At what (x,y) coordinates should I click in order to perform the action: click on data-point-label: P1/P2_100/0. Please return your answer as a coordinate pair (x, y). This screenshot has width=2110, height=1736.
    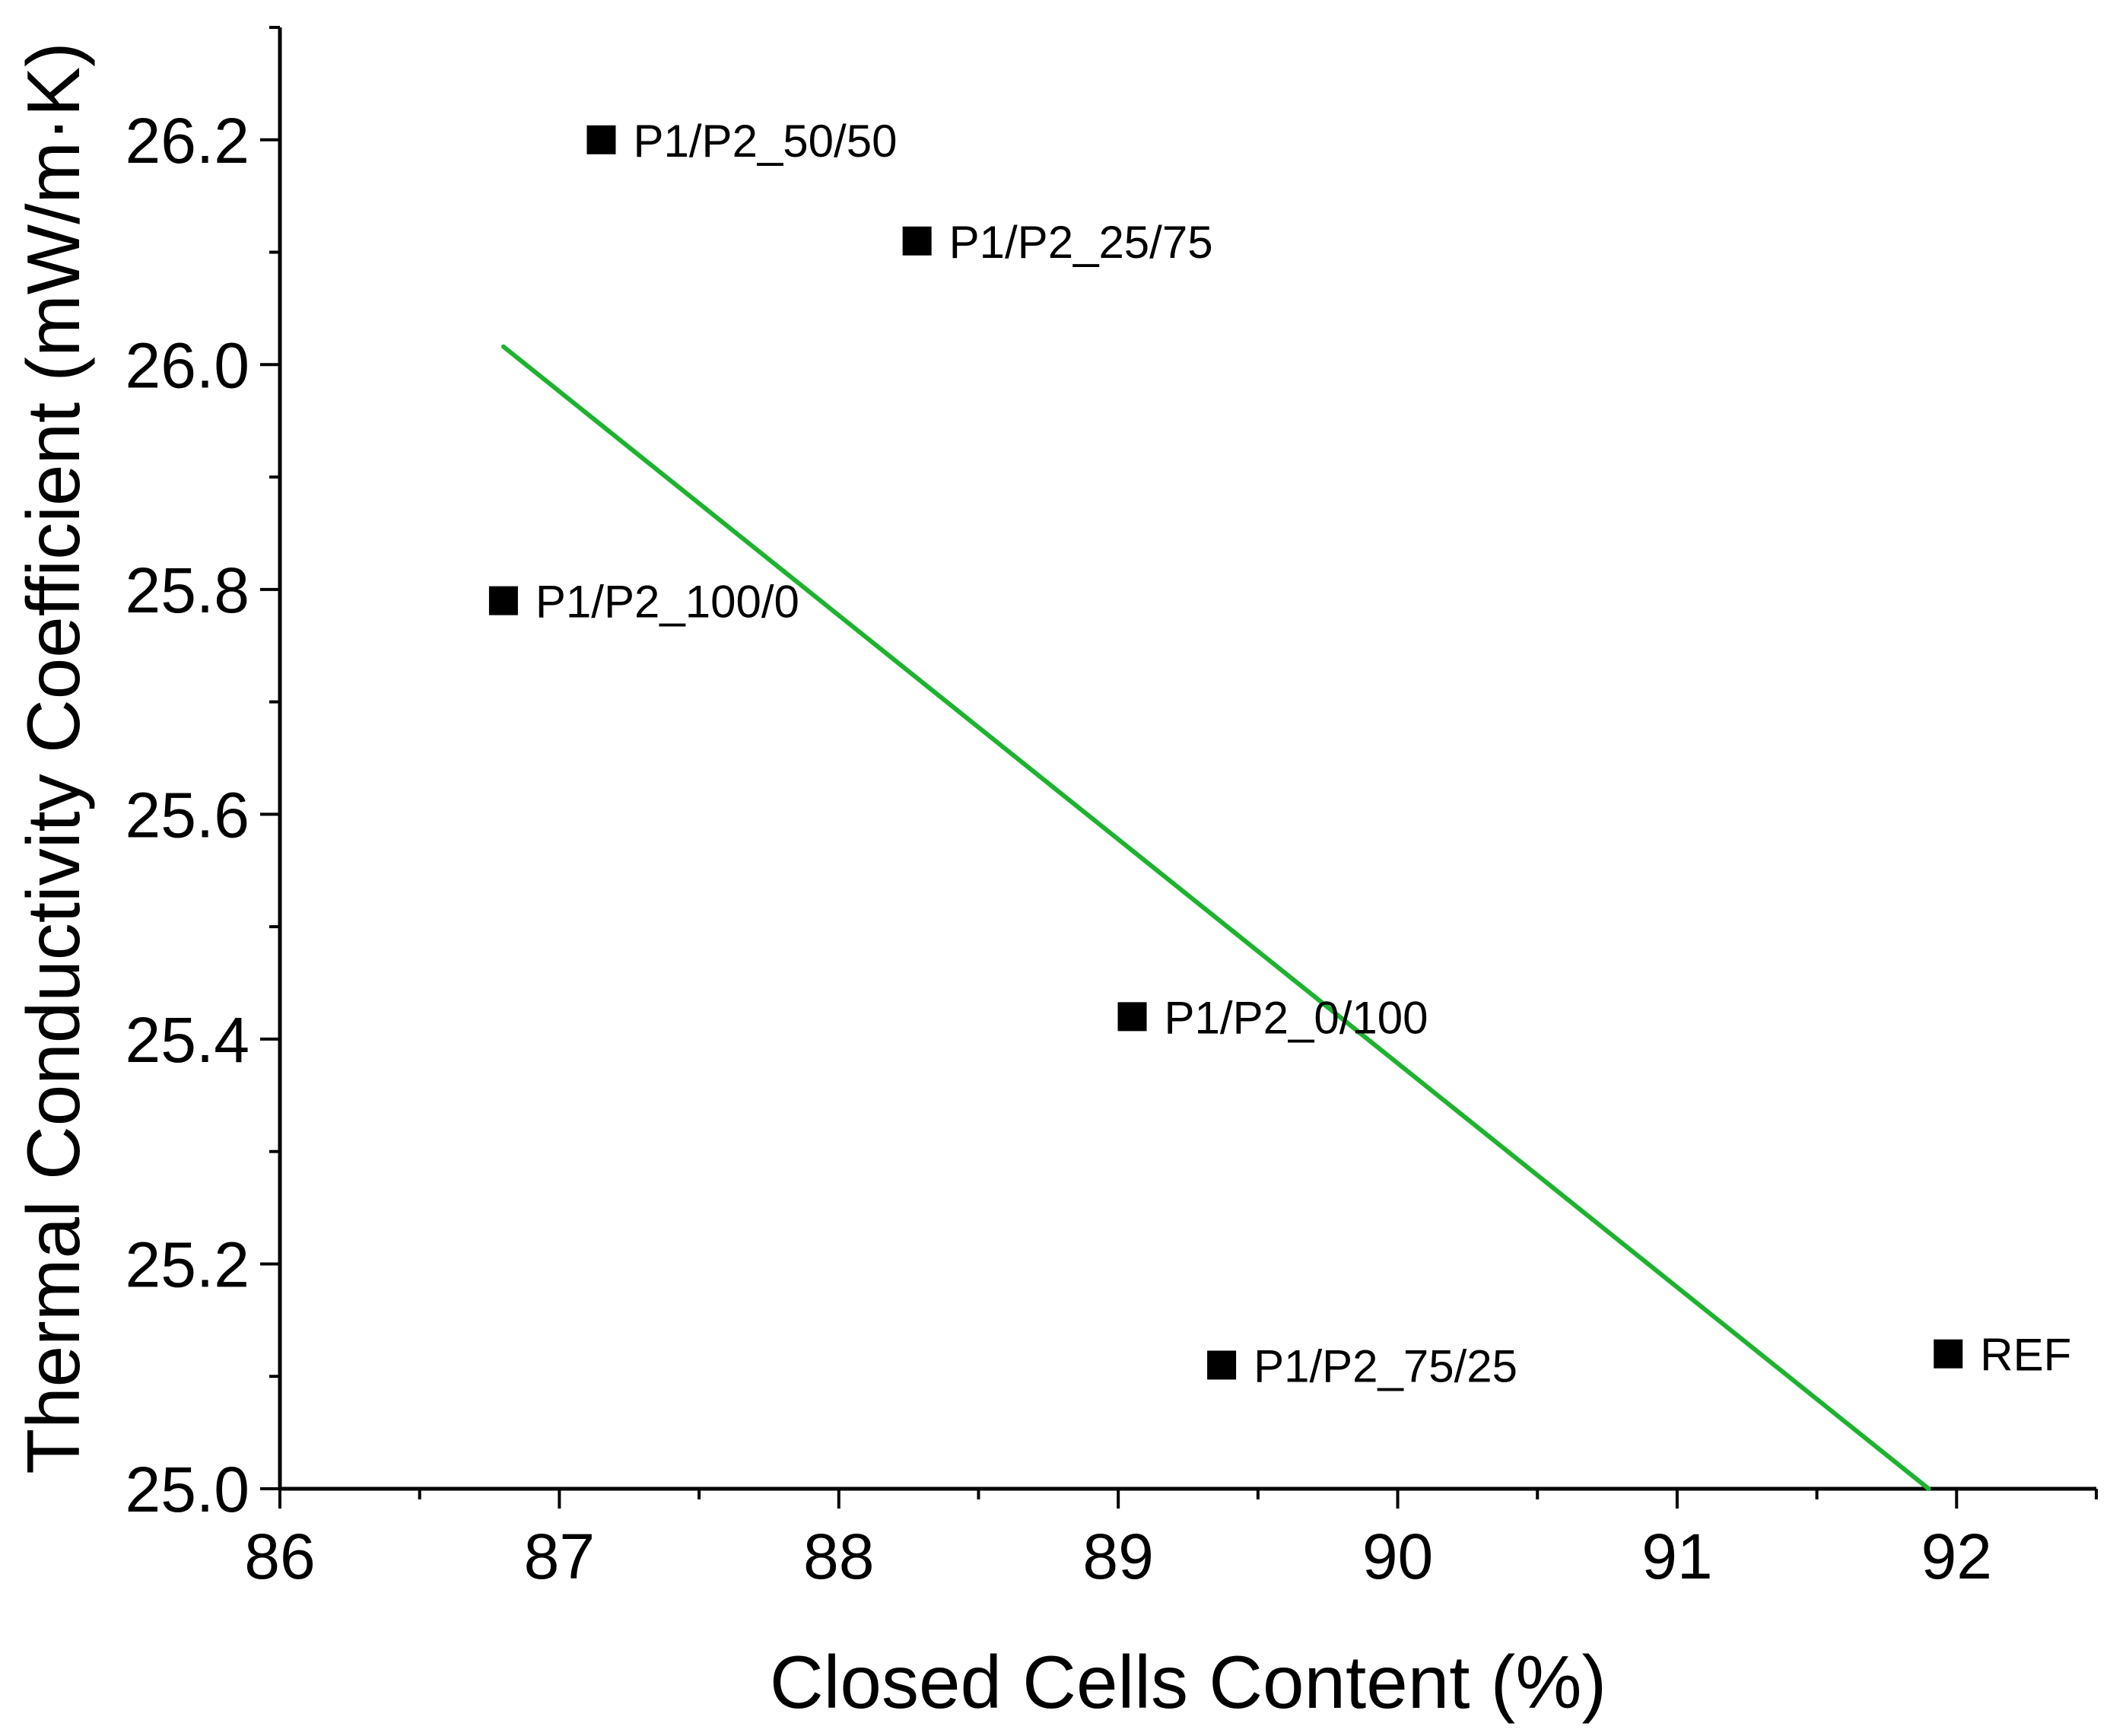
    Looking at the image, I should click on (667, 602).